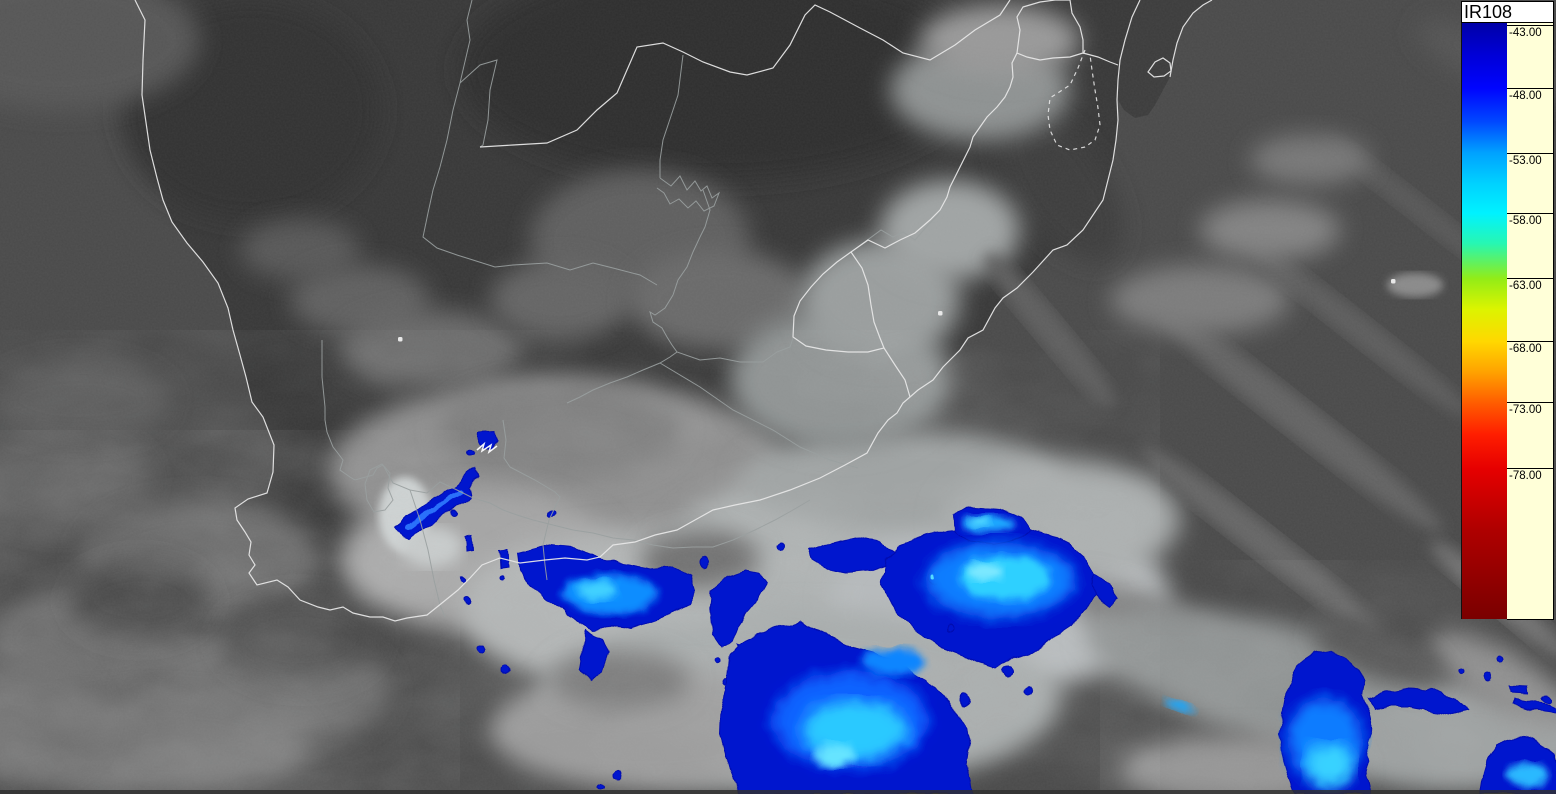 This screenshot has height=794, width=1556. What do you see at coordinates (1484, 321) in the screenshot?
I see `colorbar-gradient` at bounding box center [1484, 321].